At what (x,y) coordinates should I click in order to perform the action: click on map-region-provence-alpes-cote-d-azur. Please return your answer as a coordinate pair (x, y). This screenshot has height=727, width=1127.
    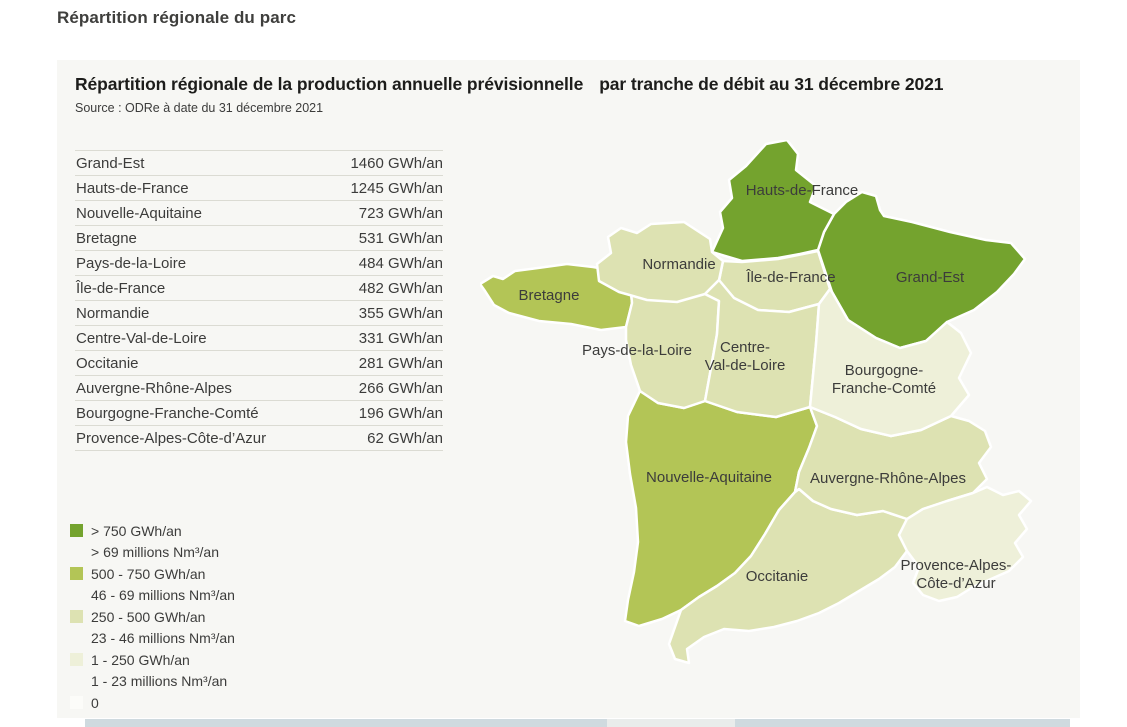
    Looking at the image, I should click on (965, 544).